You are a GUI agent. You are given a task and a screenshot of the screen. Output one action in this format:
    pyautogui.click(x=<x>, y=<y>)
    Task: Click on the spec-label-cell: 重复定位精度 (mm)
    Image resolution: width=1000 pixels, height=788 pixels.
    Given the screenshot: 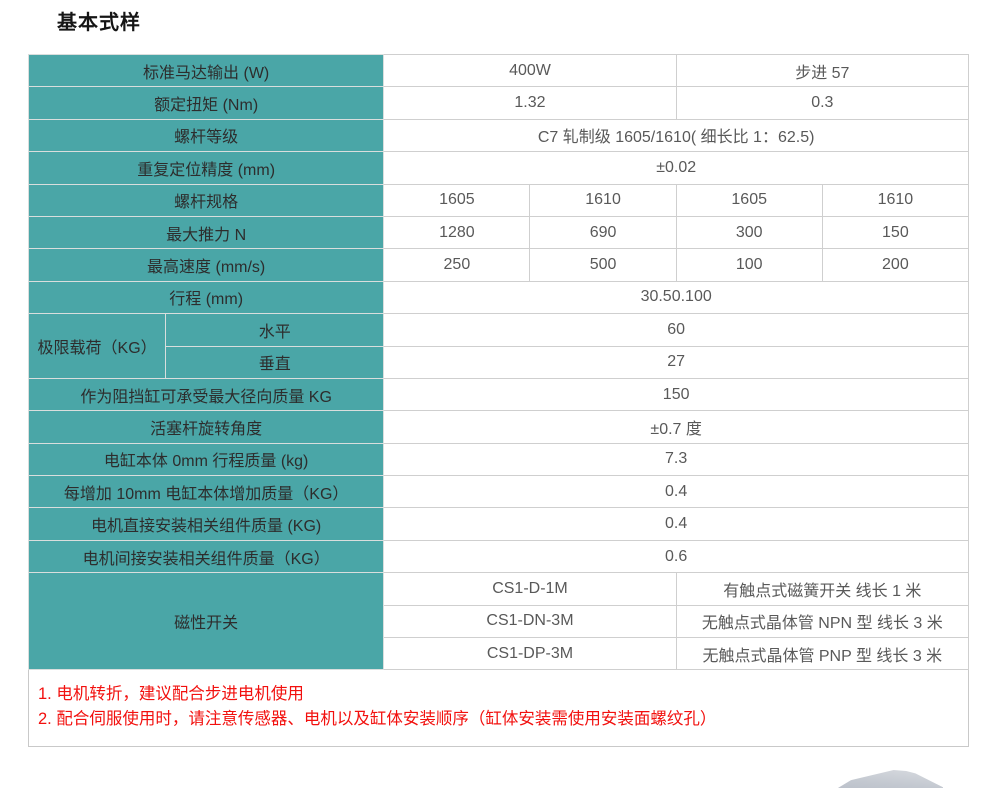 What is the action you would take?
    pyautogui.click(x=206, y=168)
    